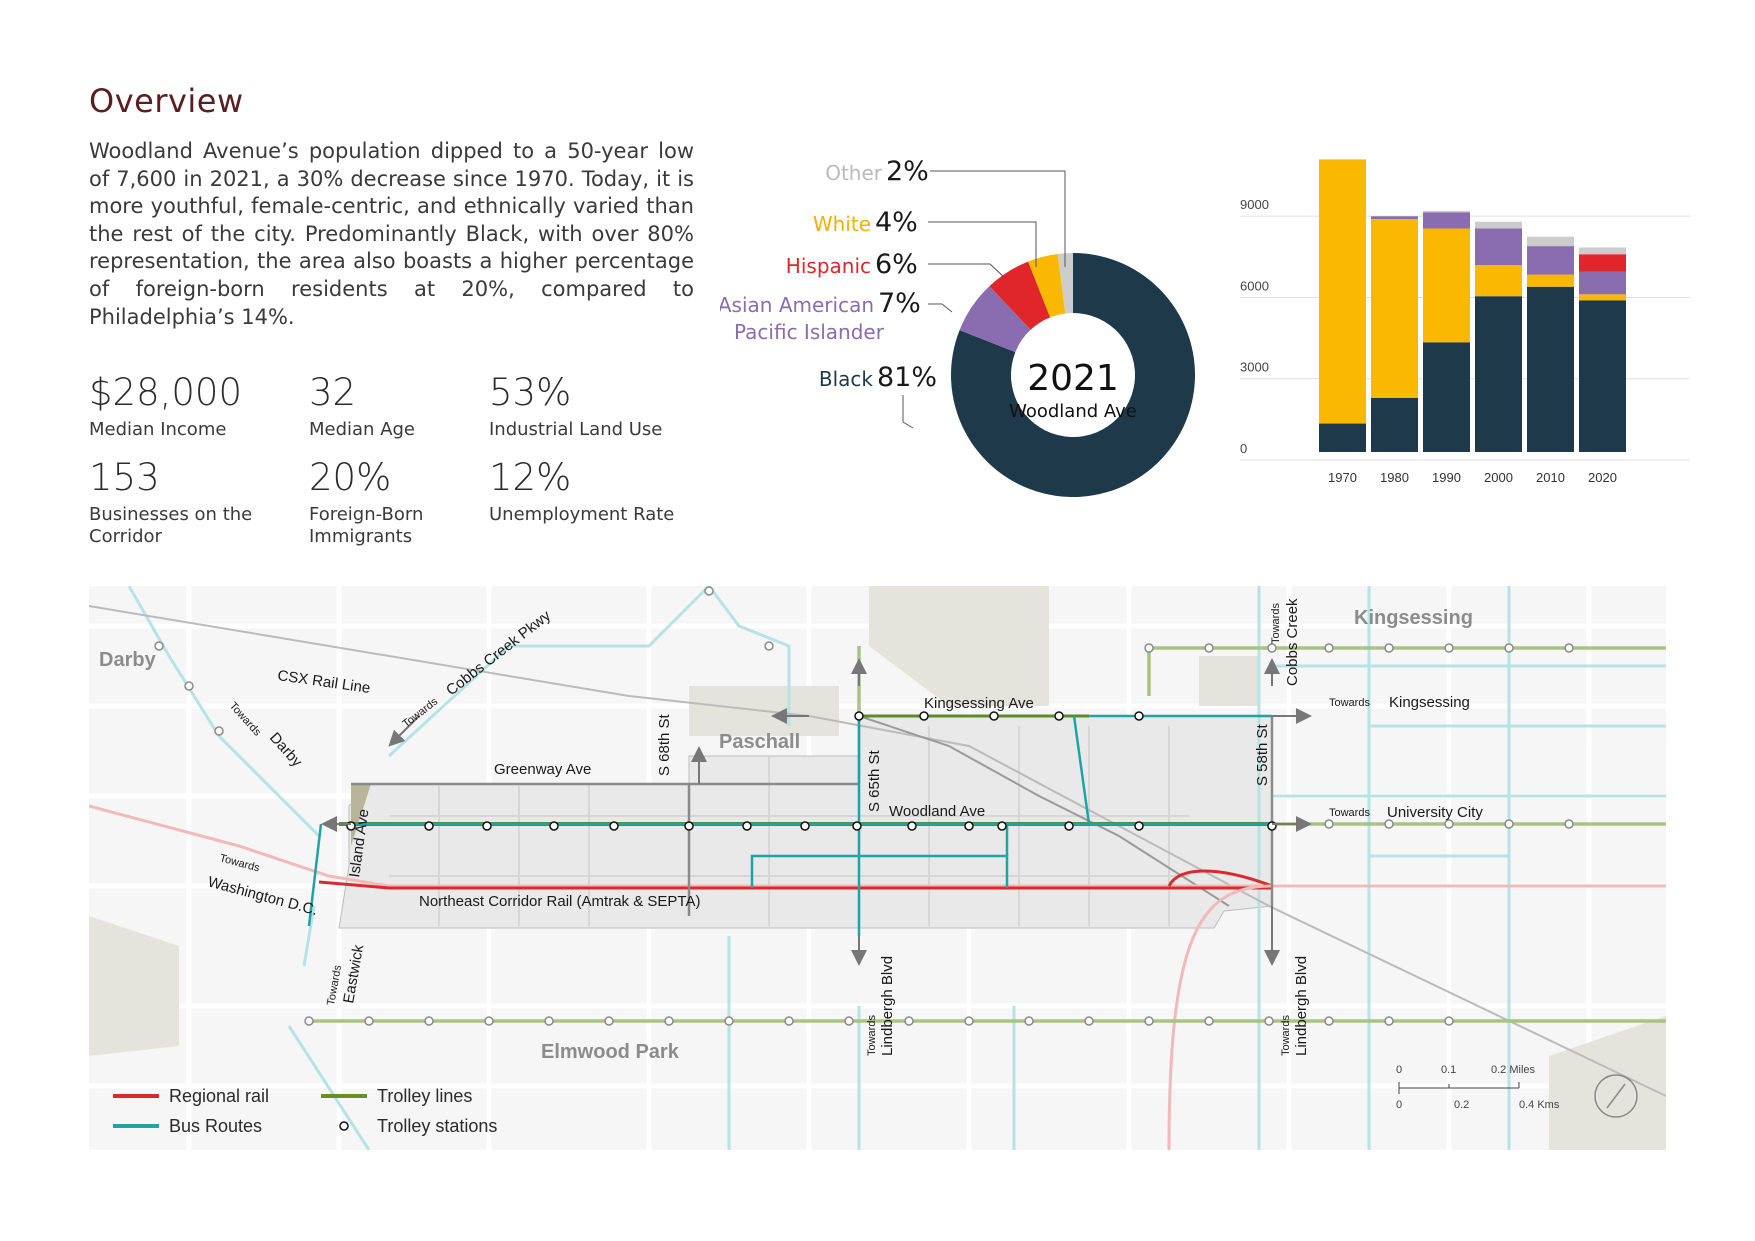 This screenshot has height=1241, width=1755. I want to click on label-aapi-name-2: Pacific Islander, so click(809, 332).